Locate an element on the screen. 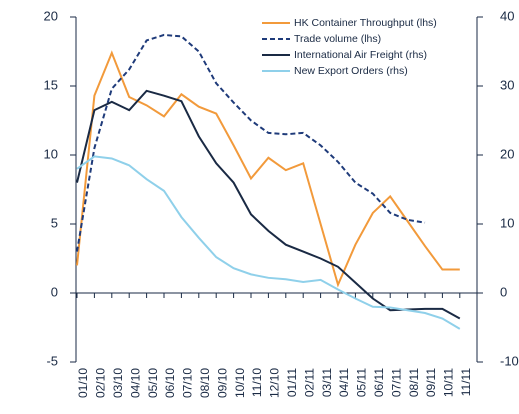 This screenshot has height=414, width=519. legend-label: HK Container Throughput (lhs) is located at coordinates (365, 23).